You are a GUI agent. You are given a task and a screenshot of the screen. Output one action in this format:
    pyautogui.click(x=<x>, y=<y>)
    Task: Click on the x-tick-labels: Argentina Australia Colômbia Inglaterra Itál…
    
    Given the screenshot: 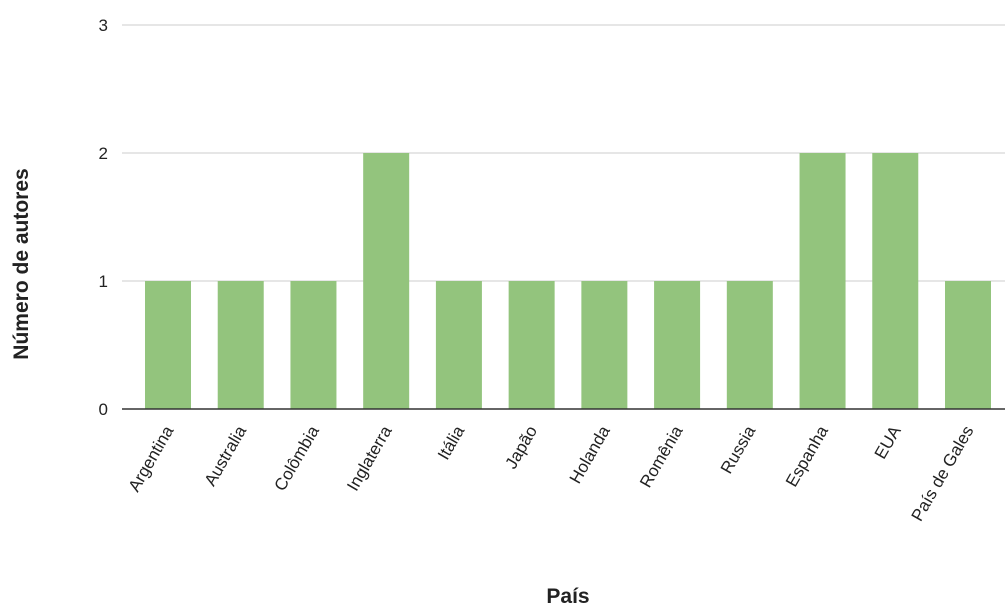 What is the action you would take?
    pyautogui.click(x=551, y=473)
    